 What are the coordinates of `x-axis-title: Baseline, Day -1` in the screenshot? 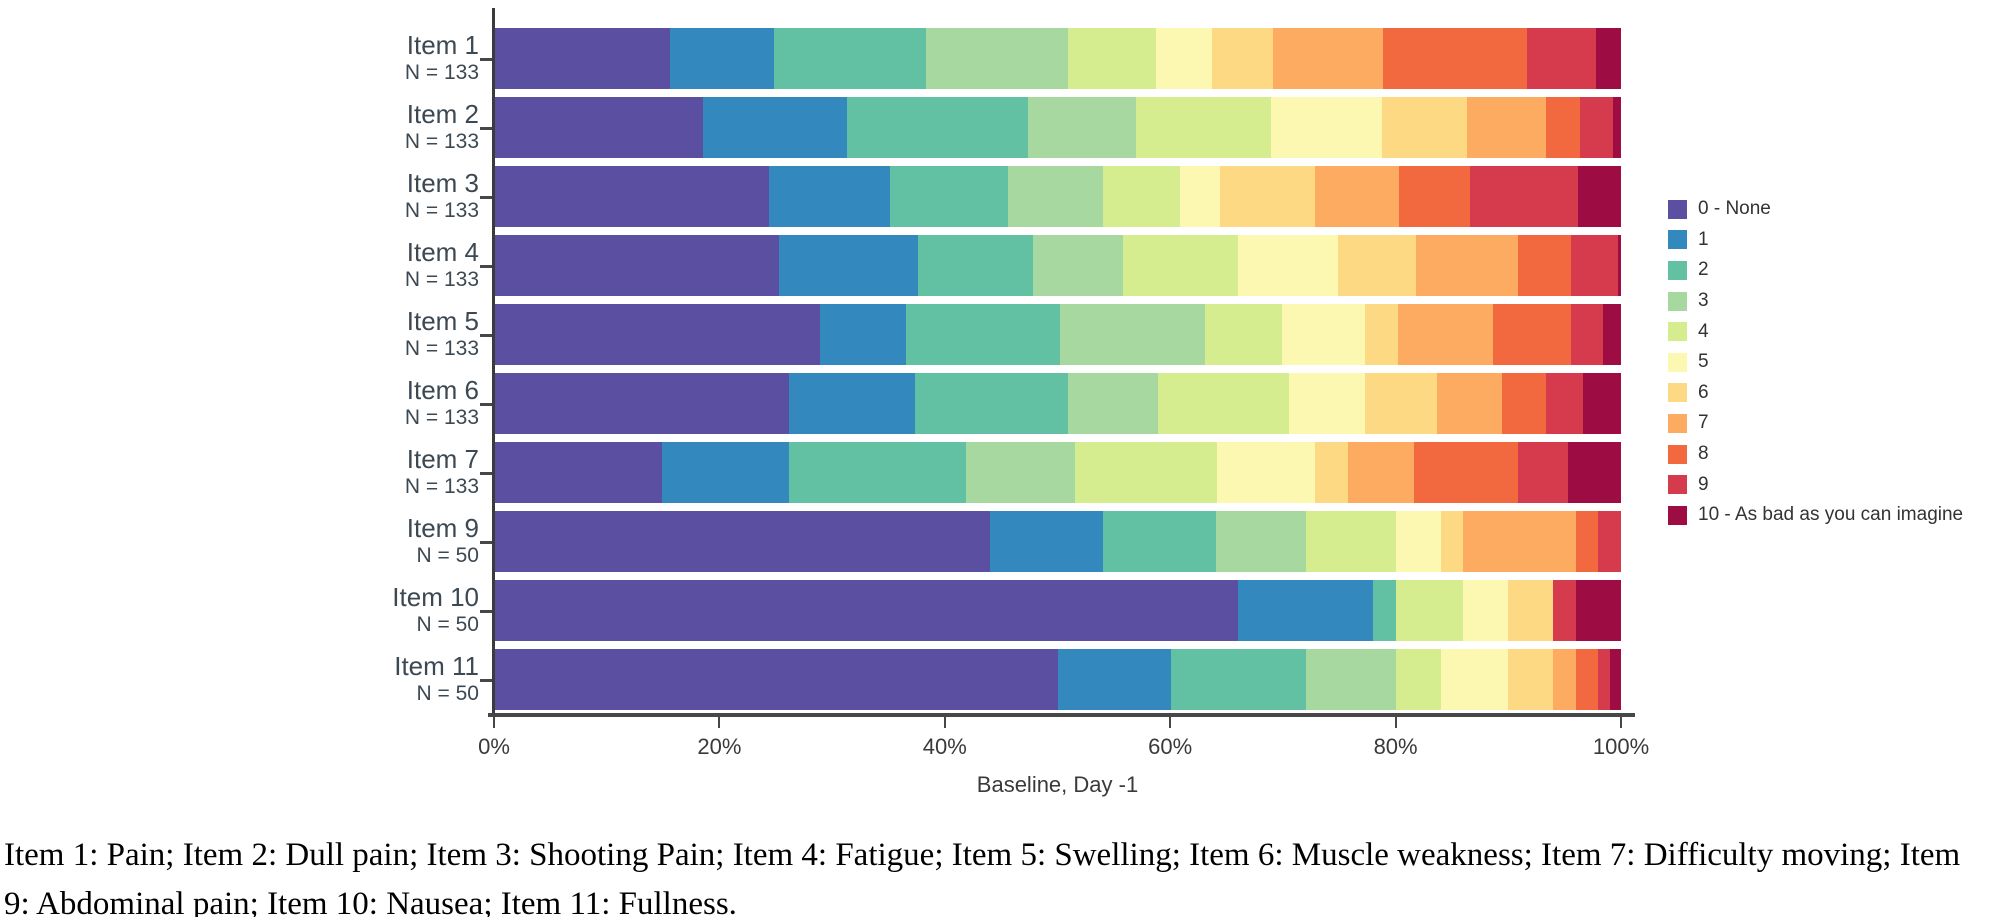 It's located at (1057, 784).